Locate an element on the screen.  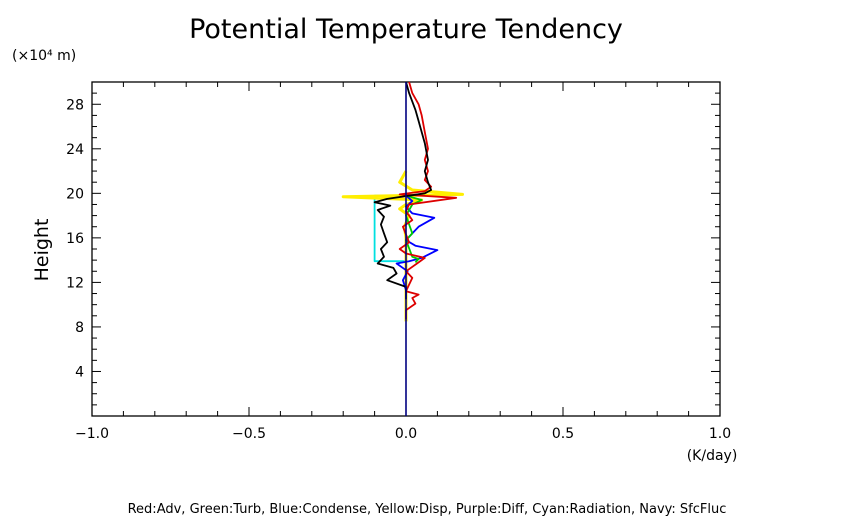
y-units-label: (×10⁴ m) is located at coordinates (44, 56).